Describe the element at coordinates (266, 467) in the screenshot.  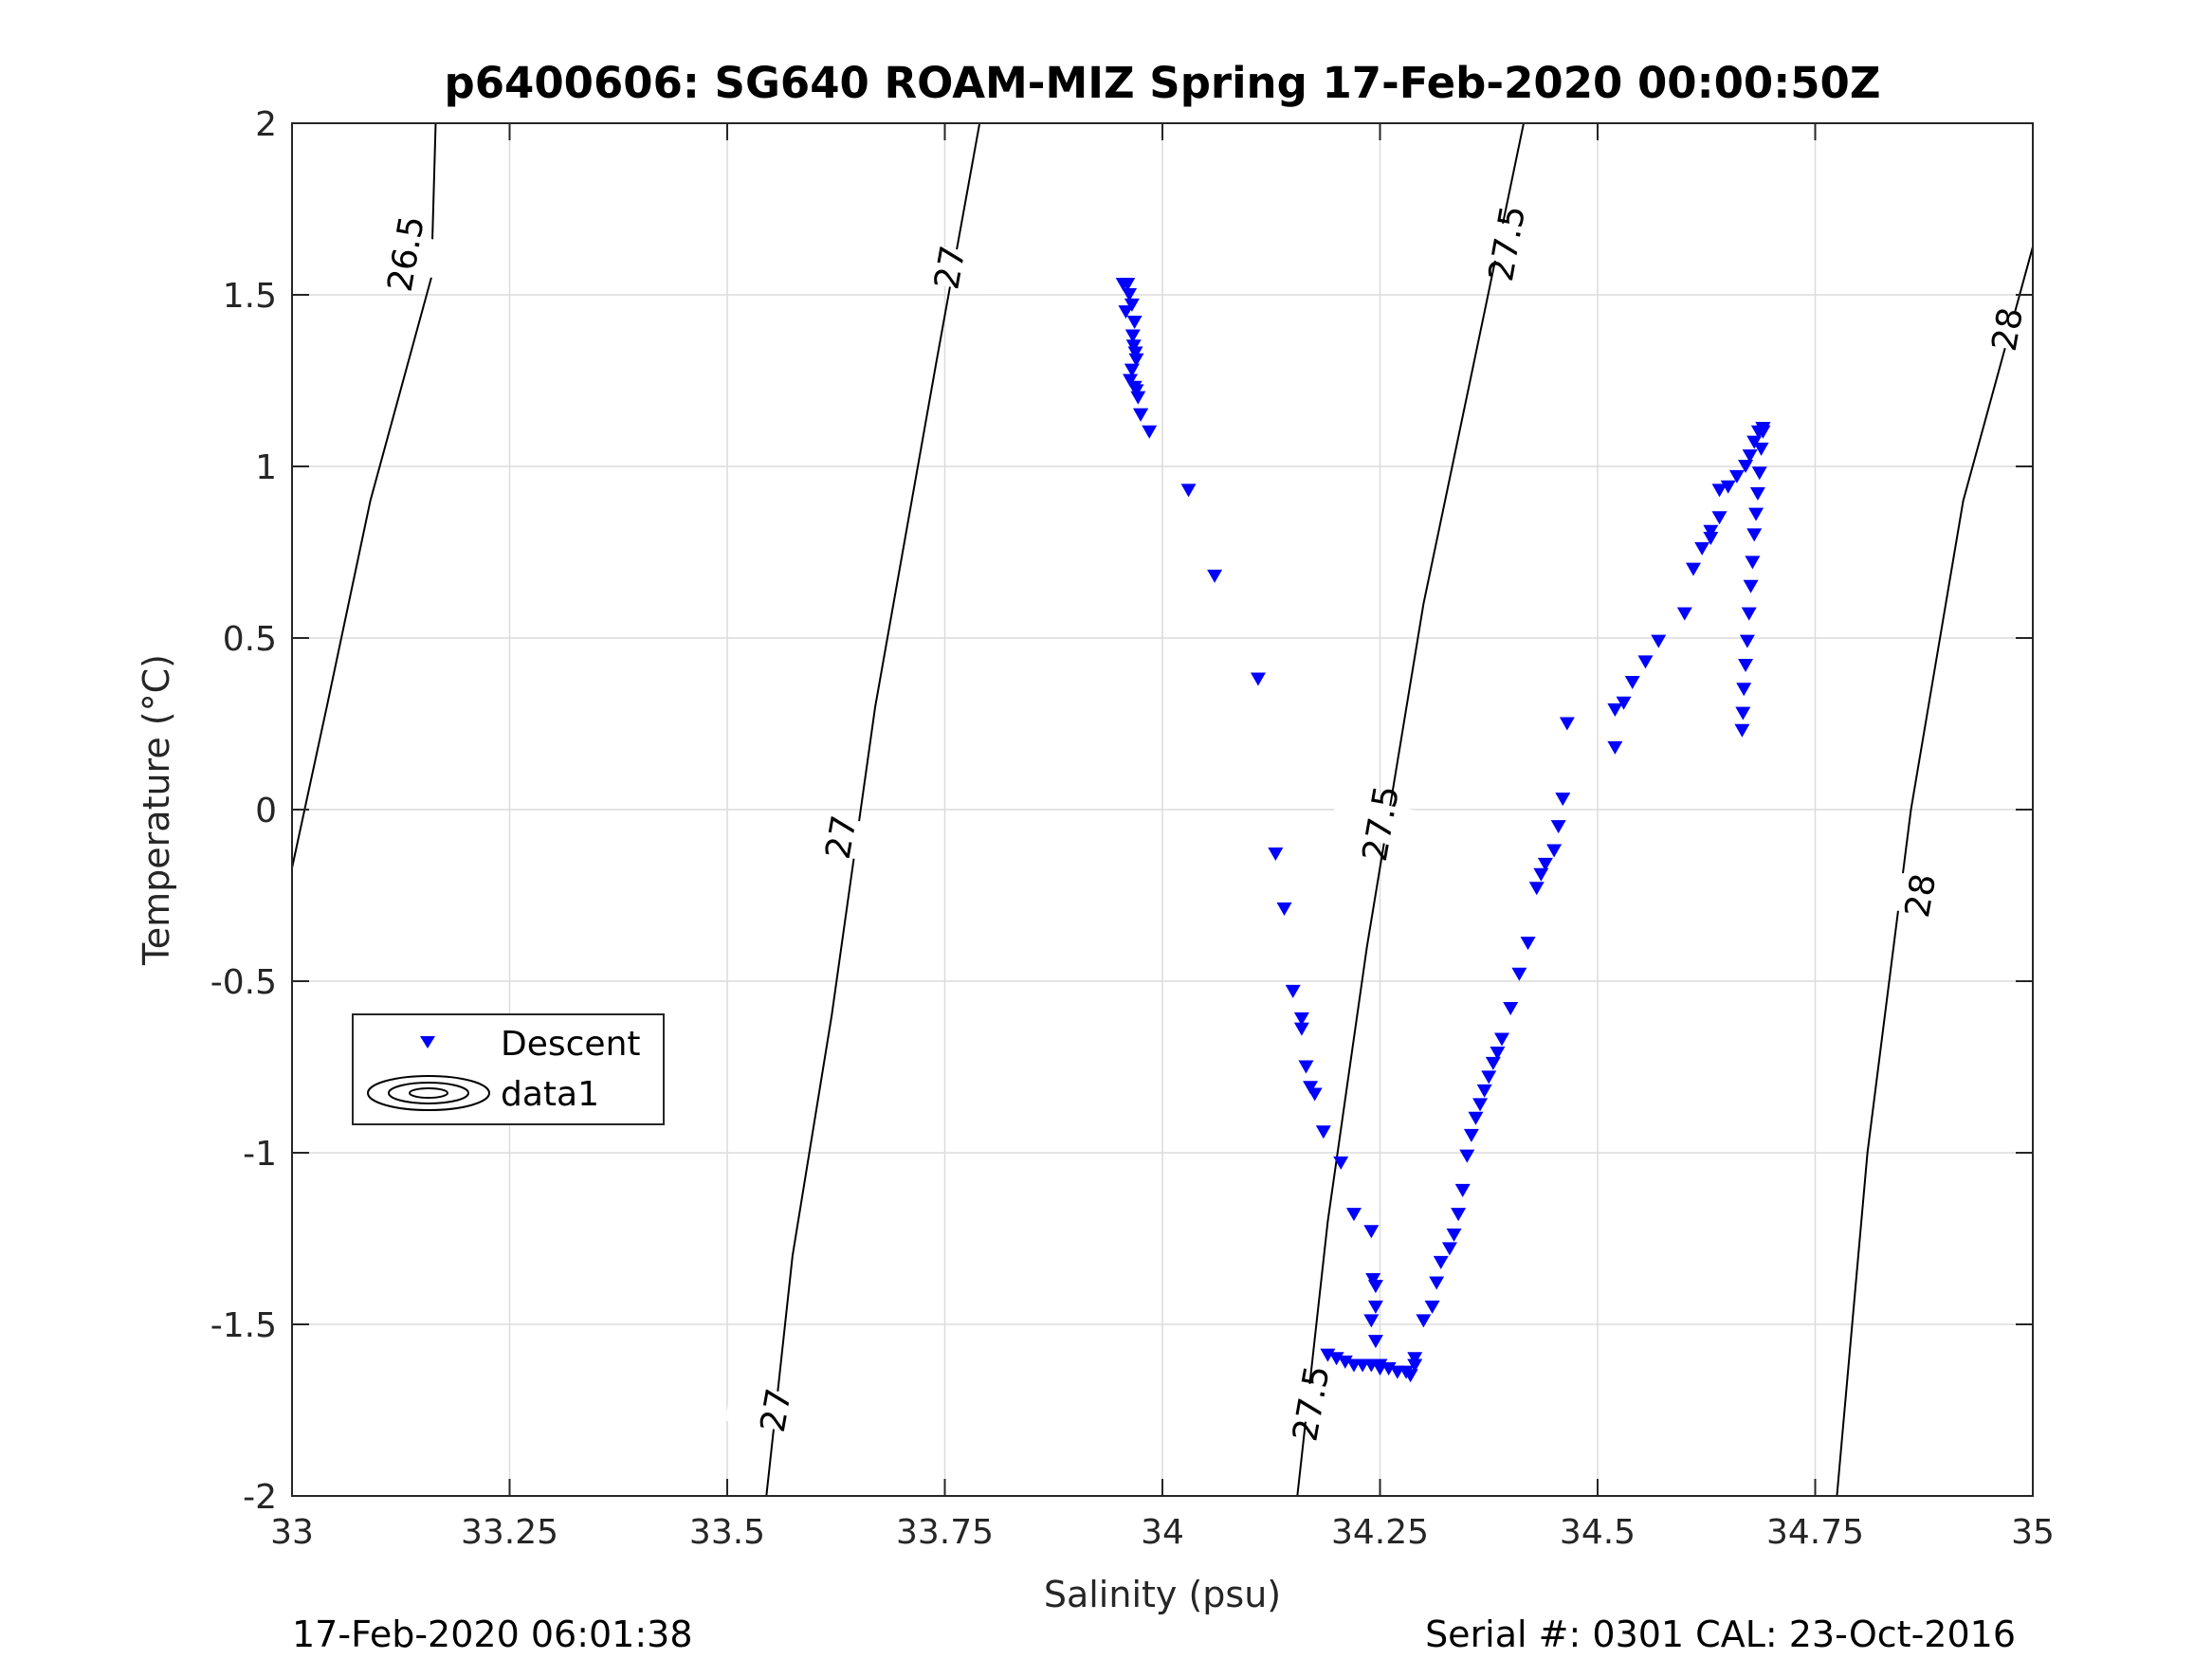
I see `y-tick-label: 1` at that location.